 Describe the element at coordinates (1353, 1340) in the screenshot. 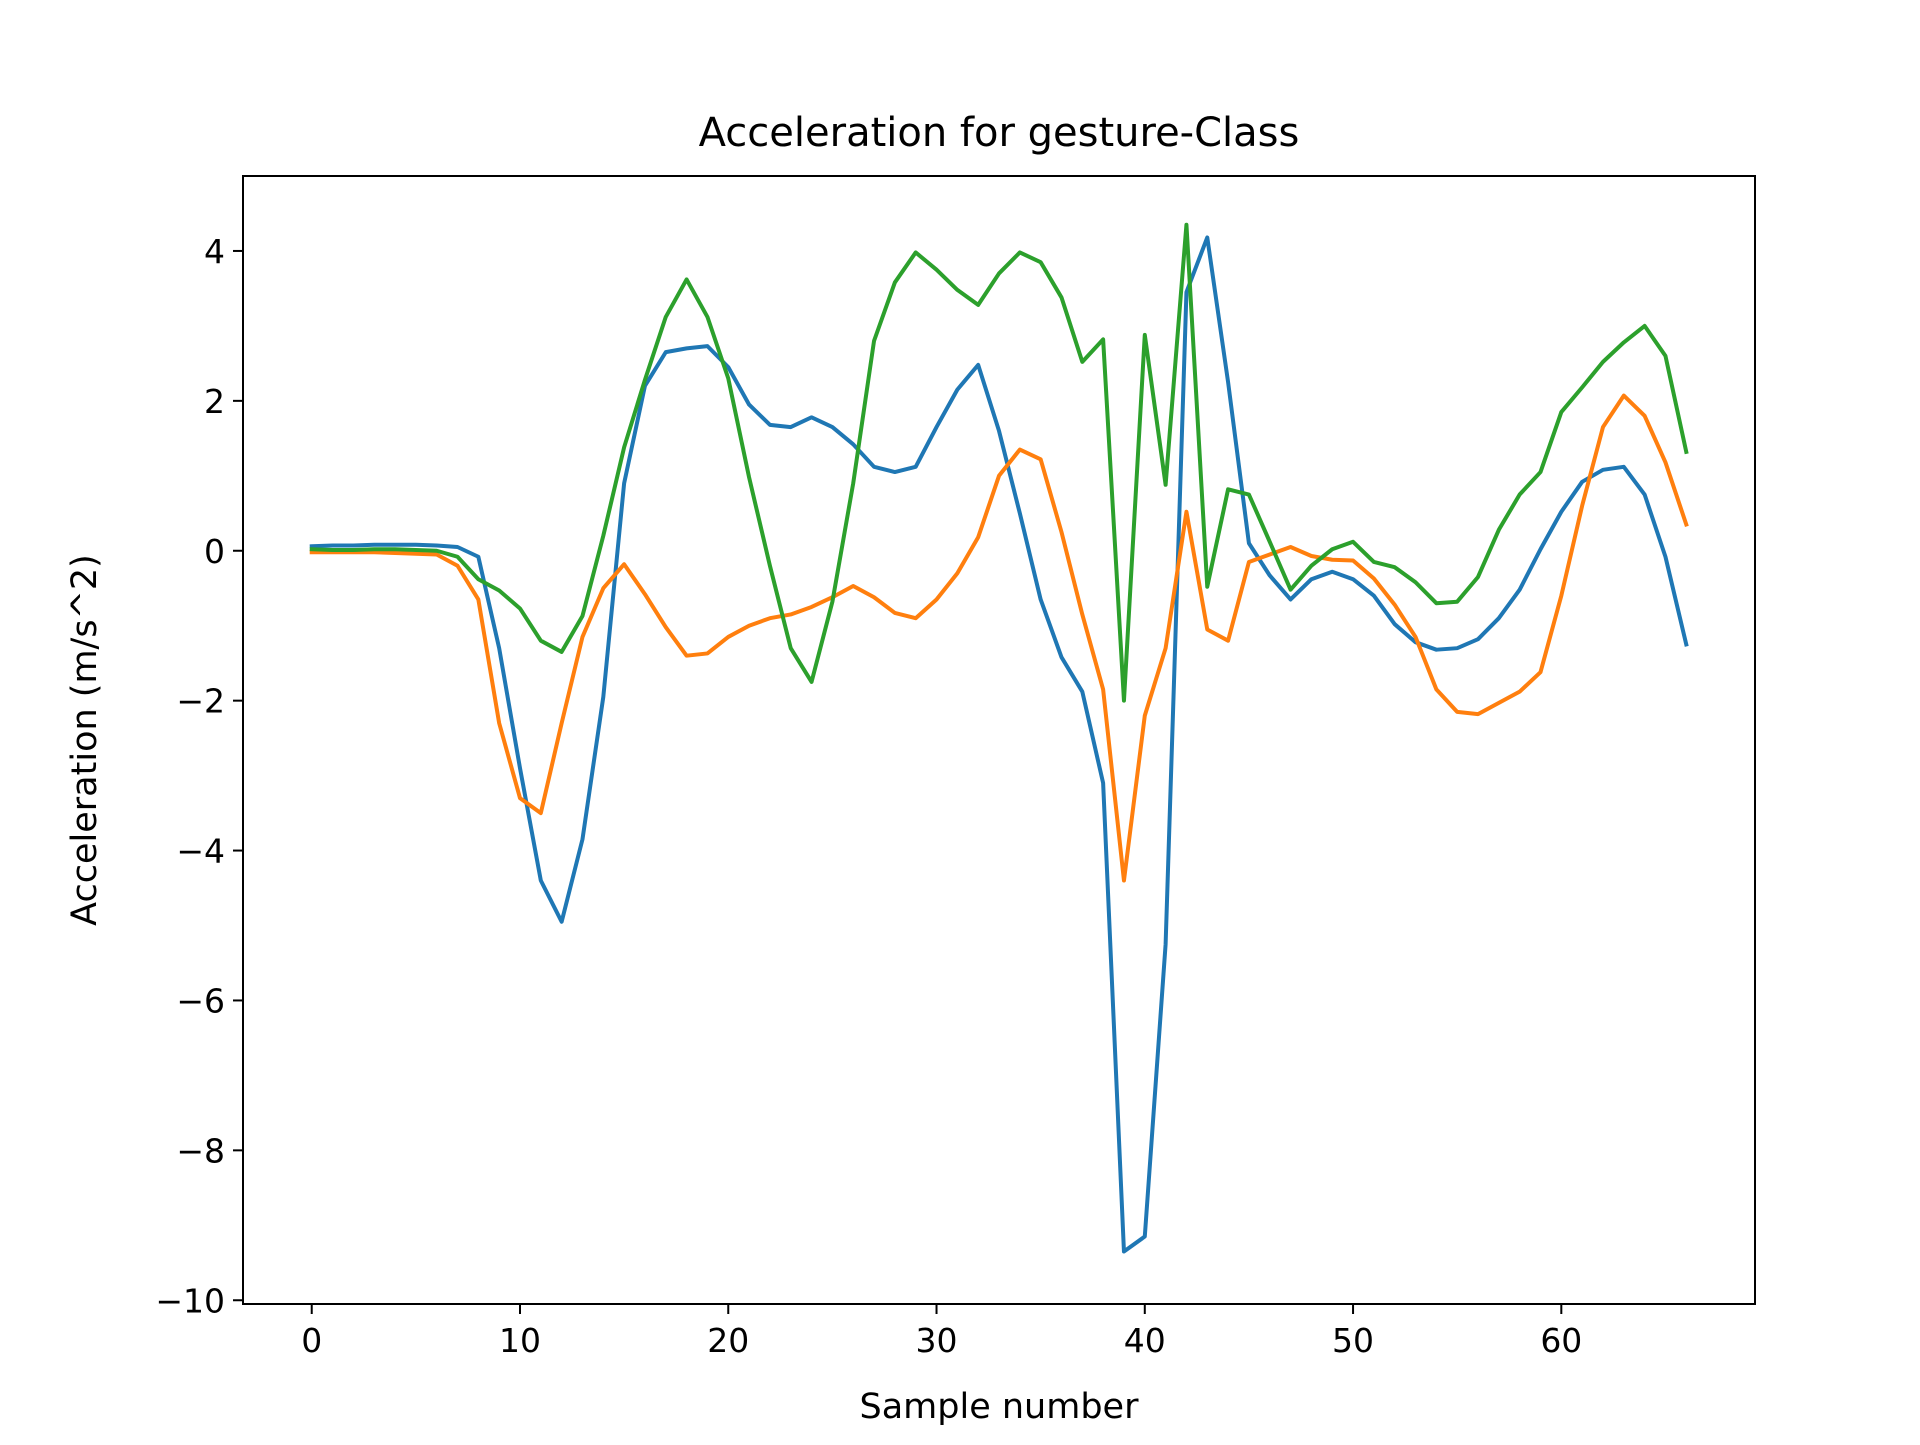

I see `x-tick-label: 50` at that location.